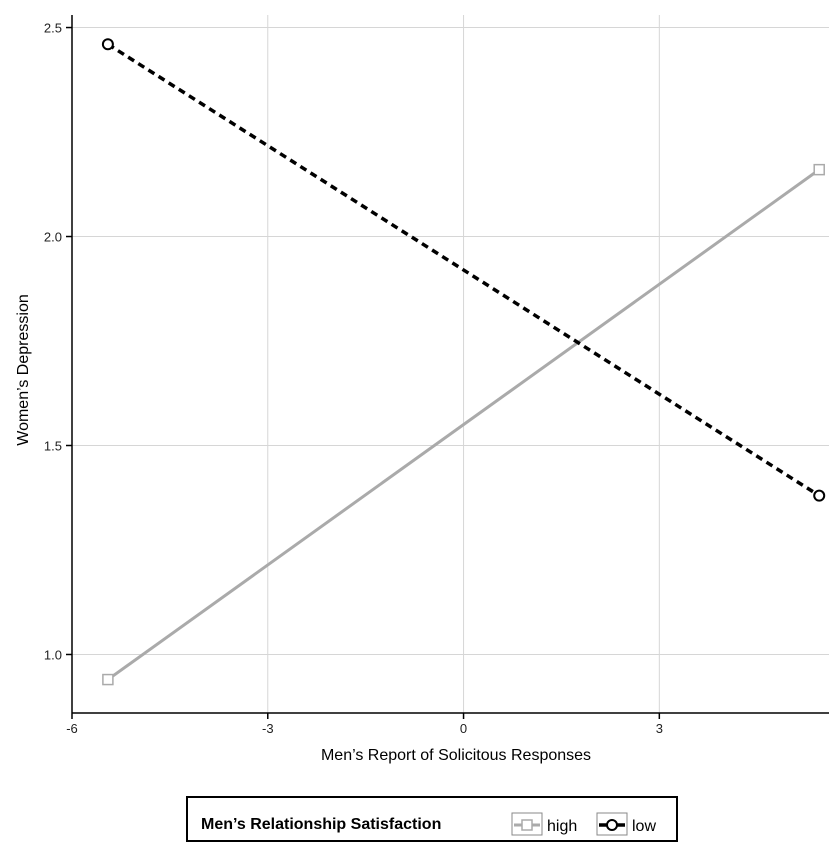  Describe the element at coordinates (72, 728) in the screenshot. I see `x-tick-label: -6` at that location.